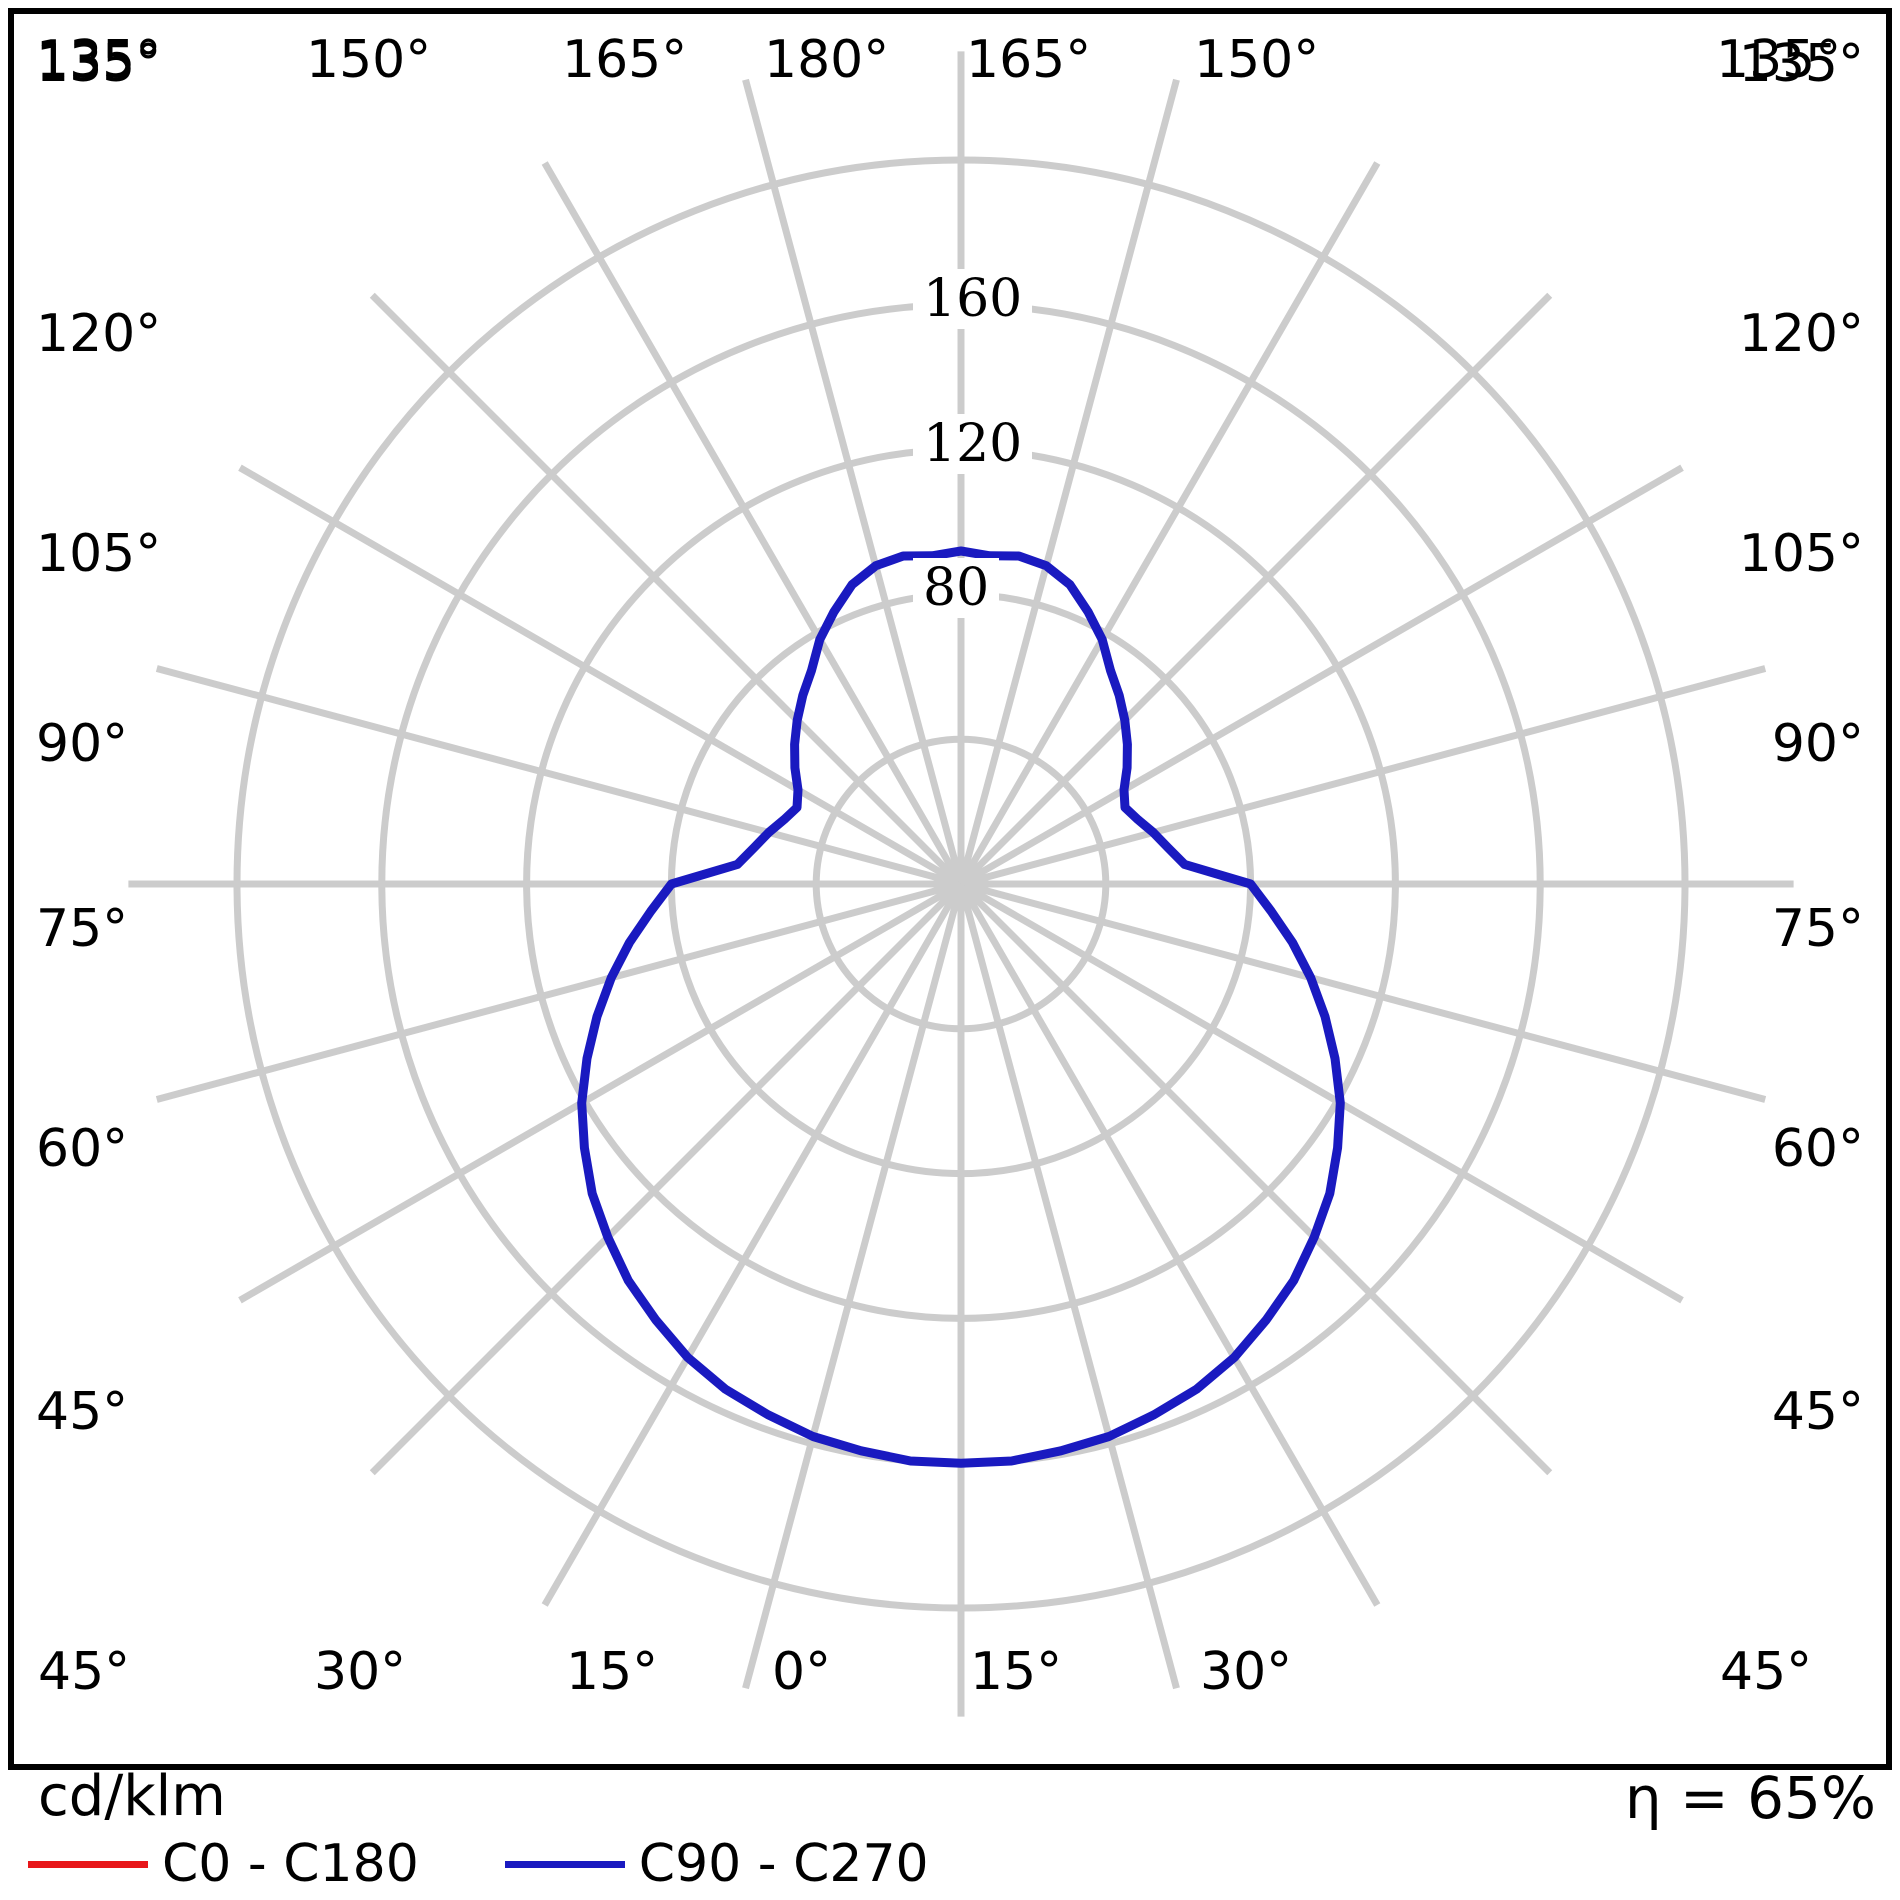  I want to click on chart-footer: cd/klm η = 65% C0 - C180 C90 - C270, so click(950, 1832).